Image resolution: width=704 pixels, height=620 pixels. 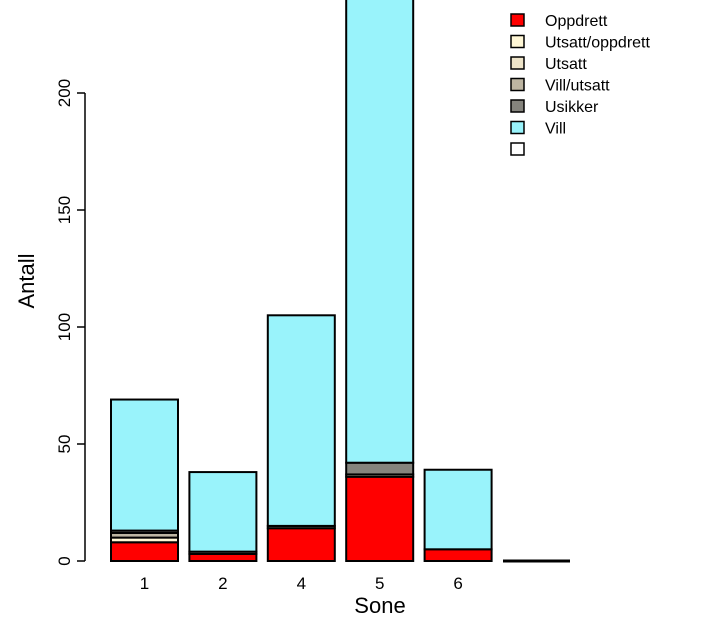 What do you see at coordinates (144, 583) in the screenshot?
I see `x-tick-label: 1` at bounding box center [144, 583].